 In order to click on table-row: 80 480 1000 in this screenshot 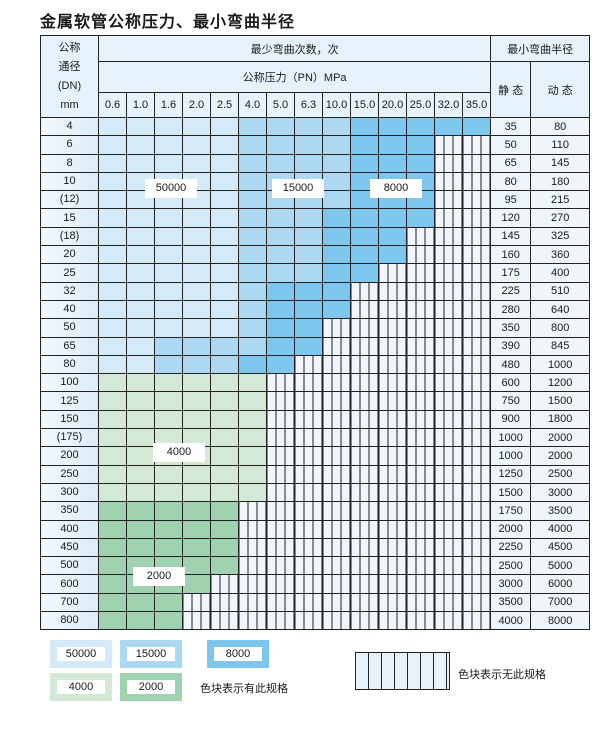, I will do `click(315, 364)`.